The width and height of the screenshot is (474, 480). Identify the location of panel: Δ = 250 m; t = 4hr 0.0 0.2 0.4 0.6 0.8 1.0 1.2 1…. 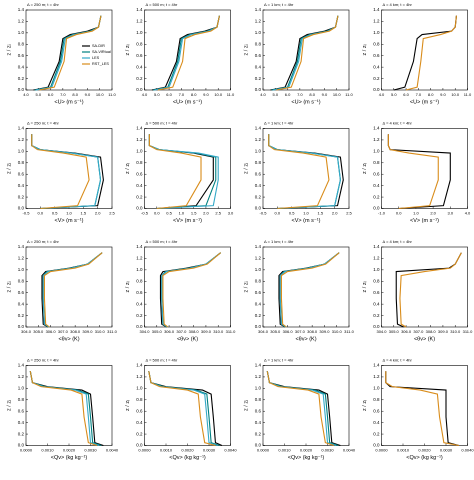
(61, 53).